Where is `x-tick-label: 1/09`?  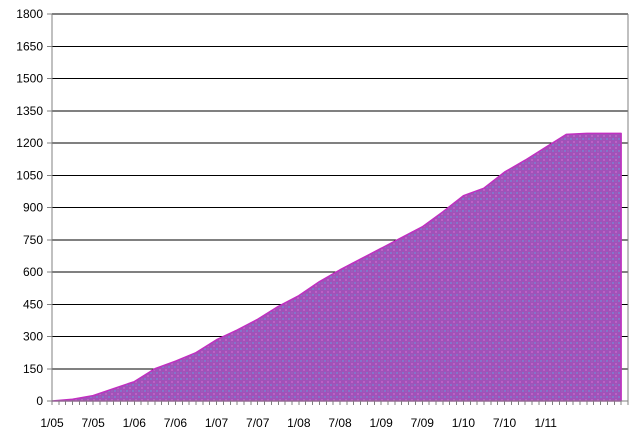 x-tick-label: 1/09 is located at coordinates (381, 423).